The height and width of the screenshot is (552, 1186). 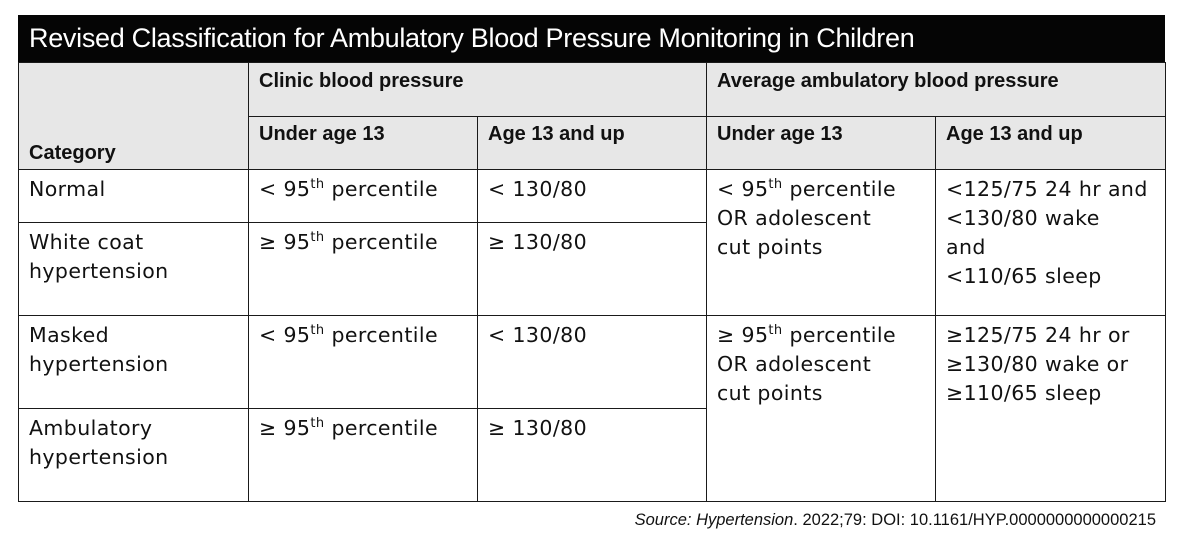 I want to click on category-text: Normal, so click(x=67, y=189).